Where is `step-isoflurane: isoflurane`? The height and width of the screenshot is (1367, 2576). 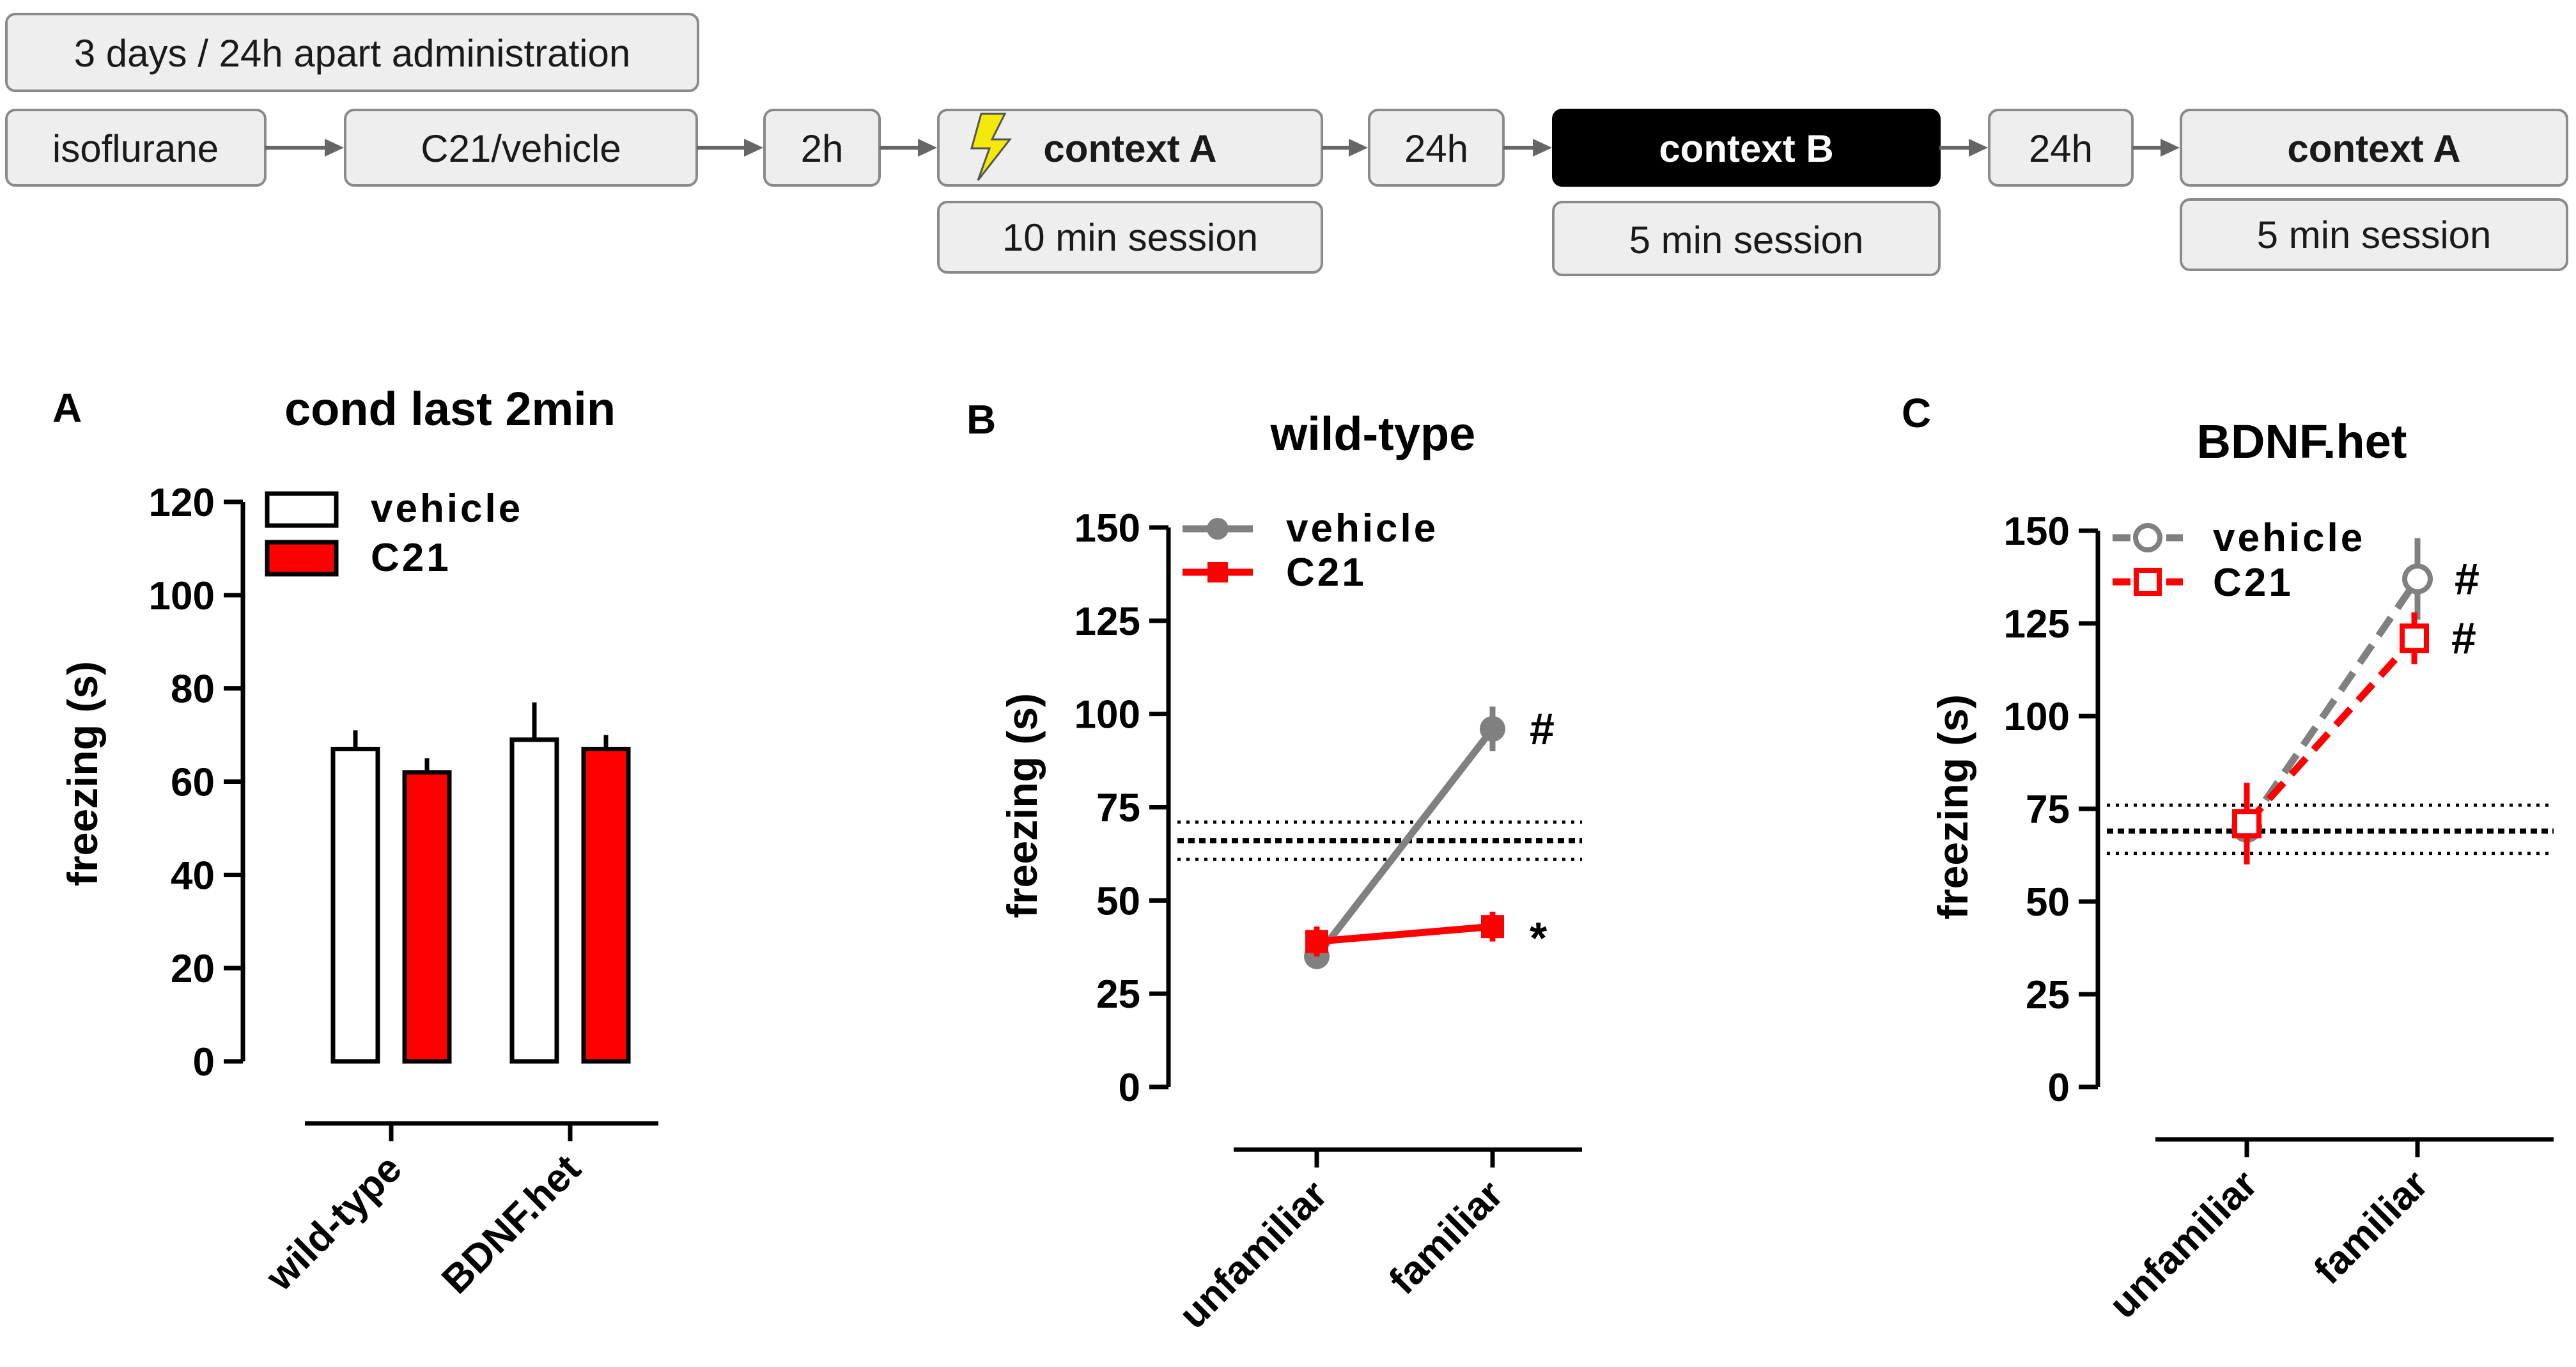
step-isoflurane: isoflurane is located at coordinates (135, 148).